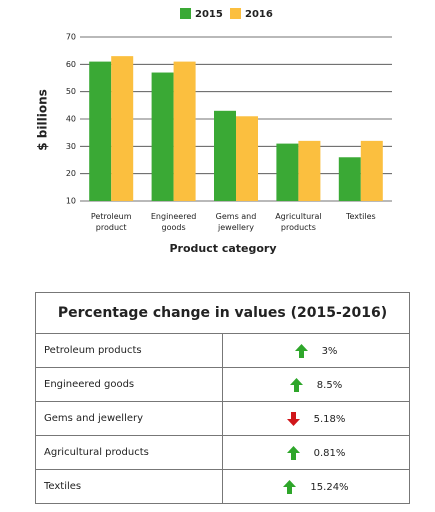 Image resolution: width=435 pixels, height=512 pixels. Describe the element at coordinates (329, 385) in the screenshot. I see `row-value: 8.5%` at that location.